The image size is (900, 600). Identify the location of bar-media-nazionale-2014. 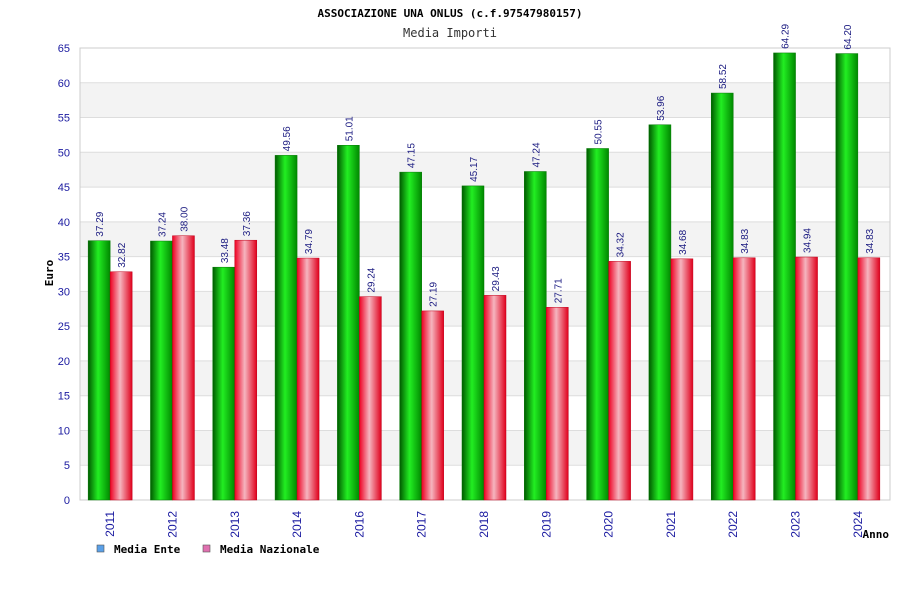
(308, 379).